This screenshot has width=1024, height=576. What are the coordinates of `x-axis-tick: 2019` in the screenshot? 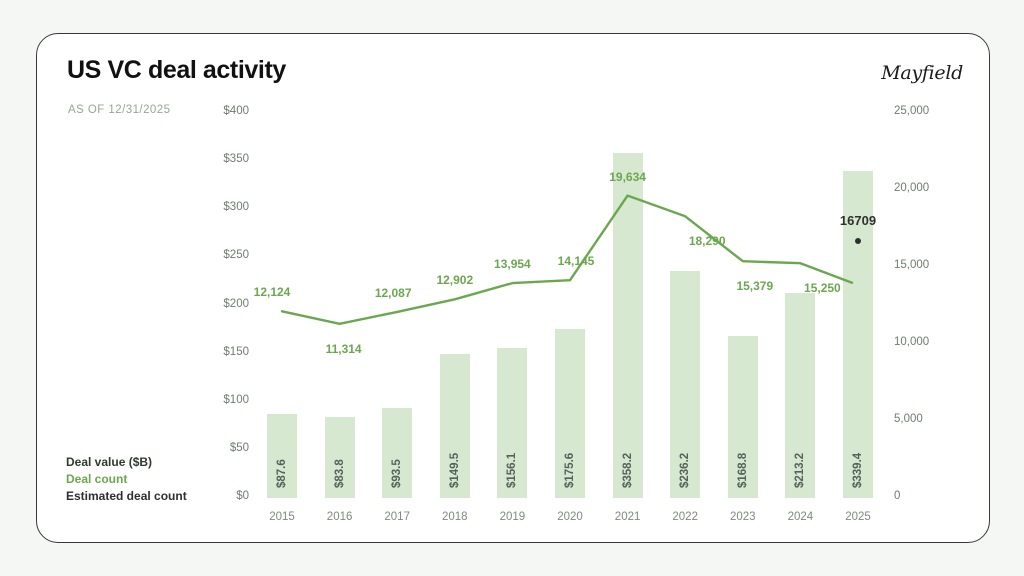 It's located at (512, 517).